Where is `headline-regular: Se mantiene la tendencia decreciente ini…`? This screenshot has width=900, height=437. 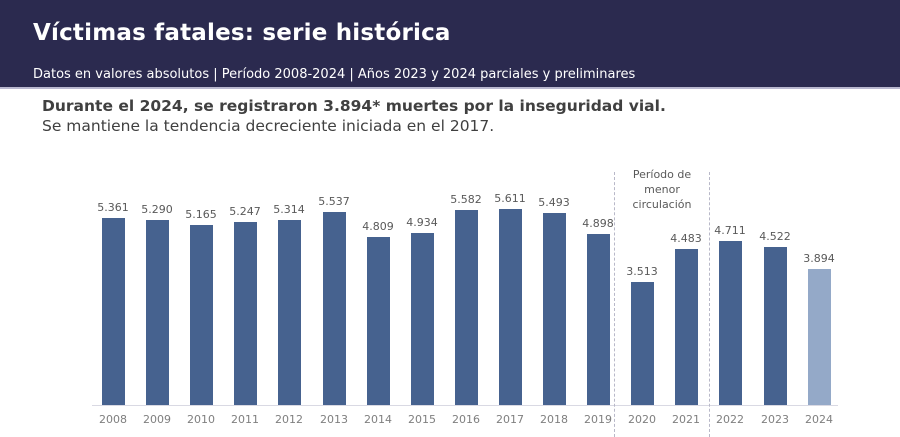
headline-regular: Se mantiene la tendencia decreciente ini… is located at coordinates (268, 126).